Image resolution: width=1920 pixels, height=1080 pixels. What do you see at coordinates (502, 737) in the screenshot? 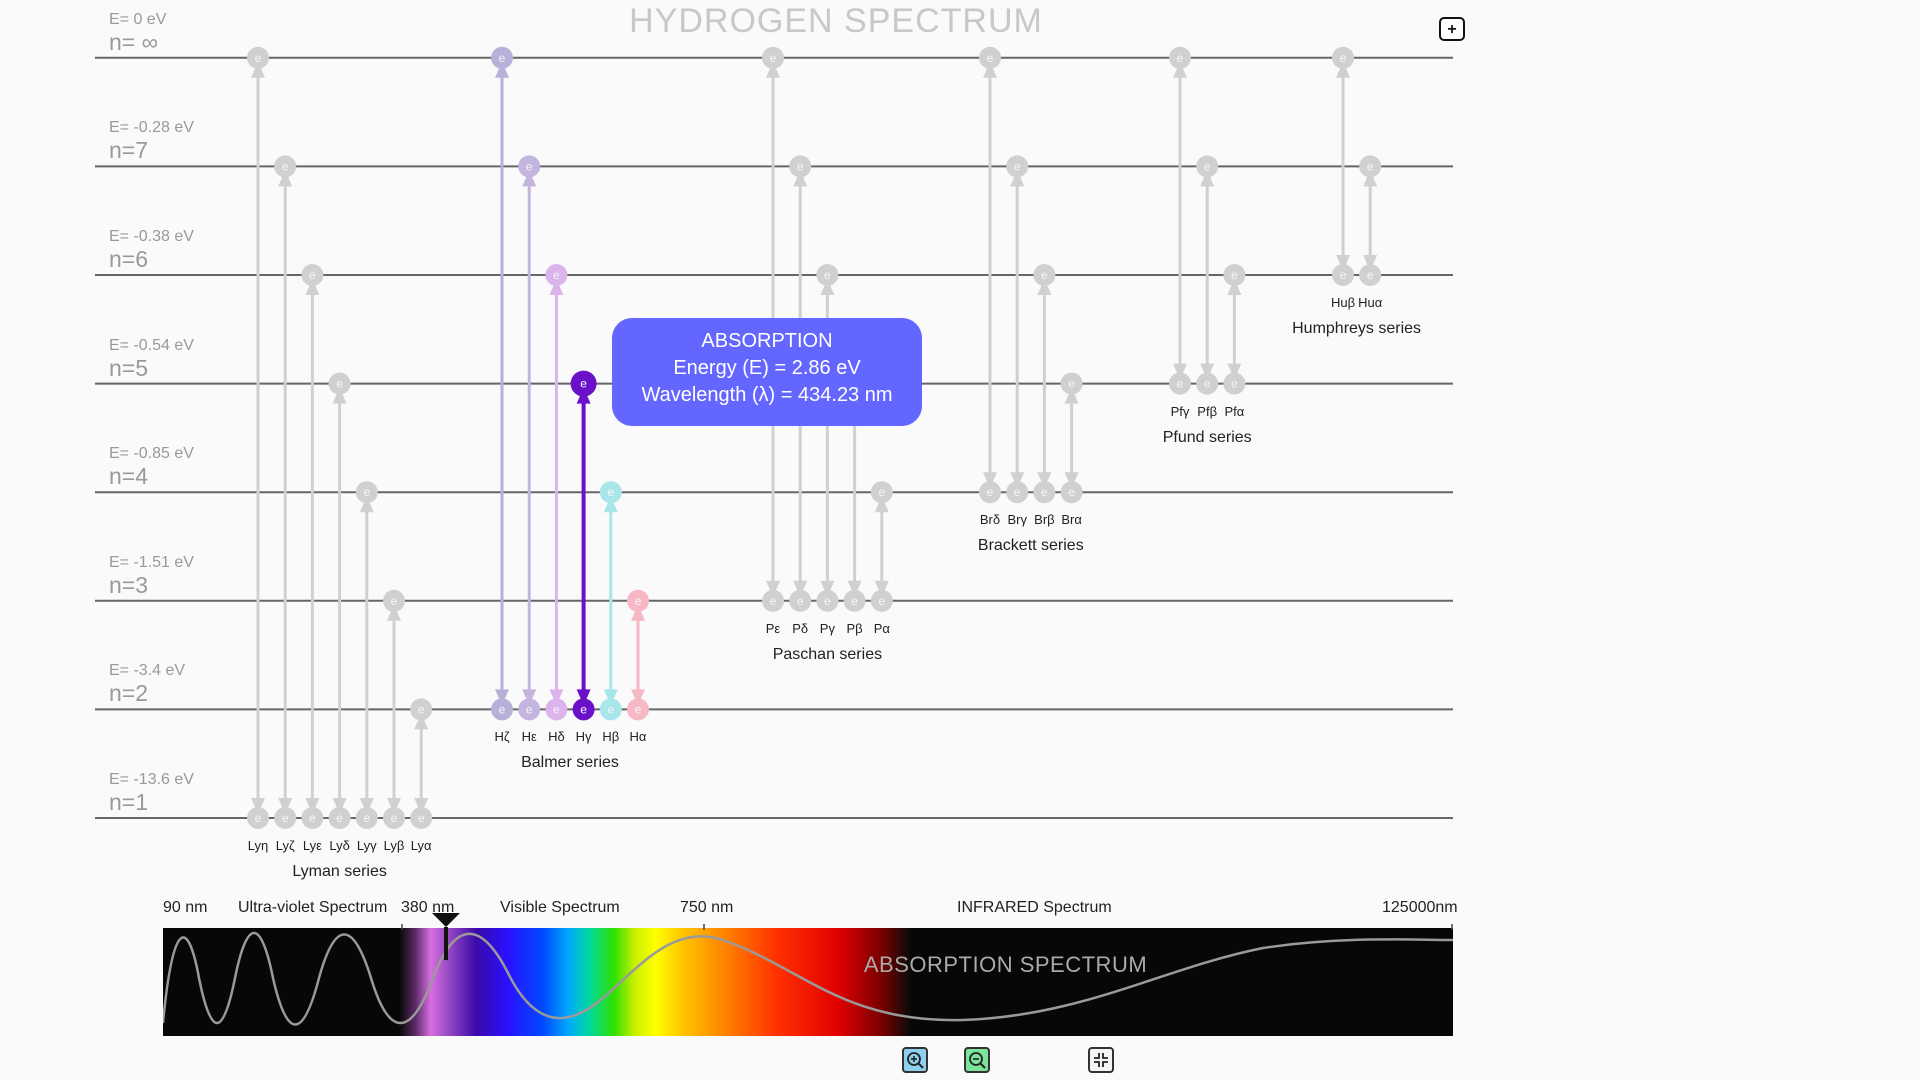
I see `transition-label: Hζ` at bounding box center [502, 737].